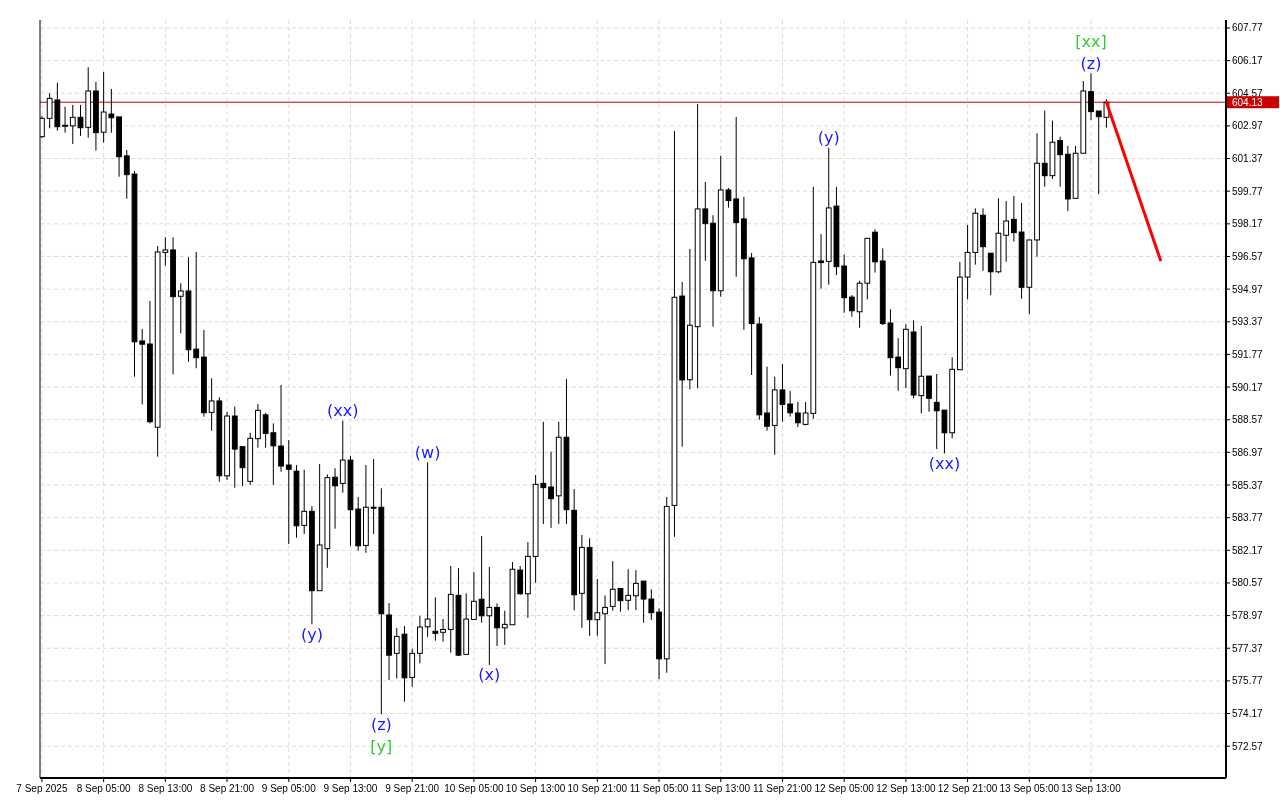  I want to click on x-tick-label: 10 Sep 21:00, so click(597, 788).